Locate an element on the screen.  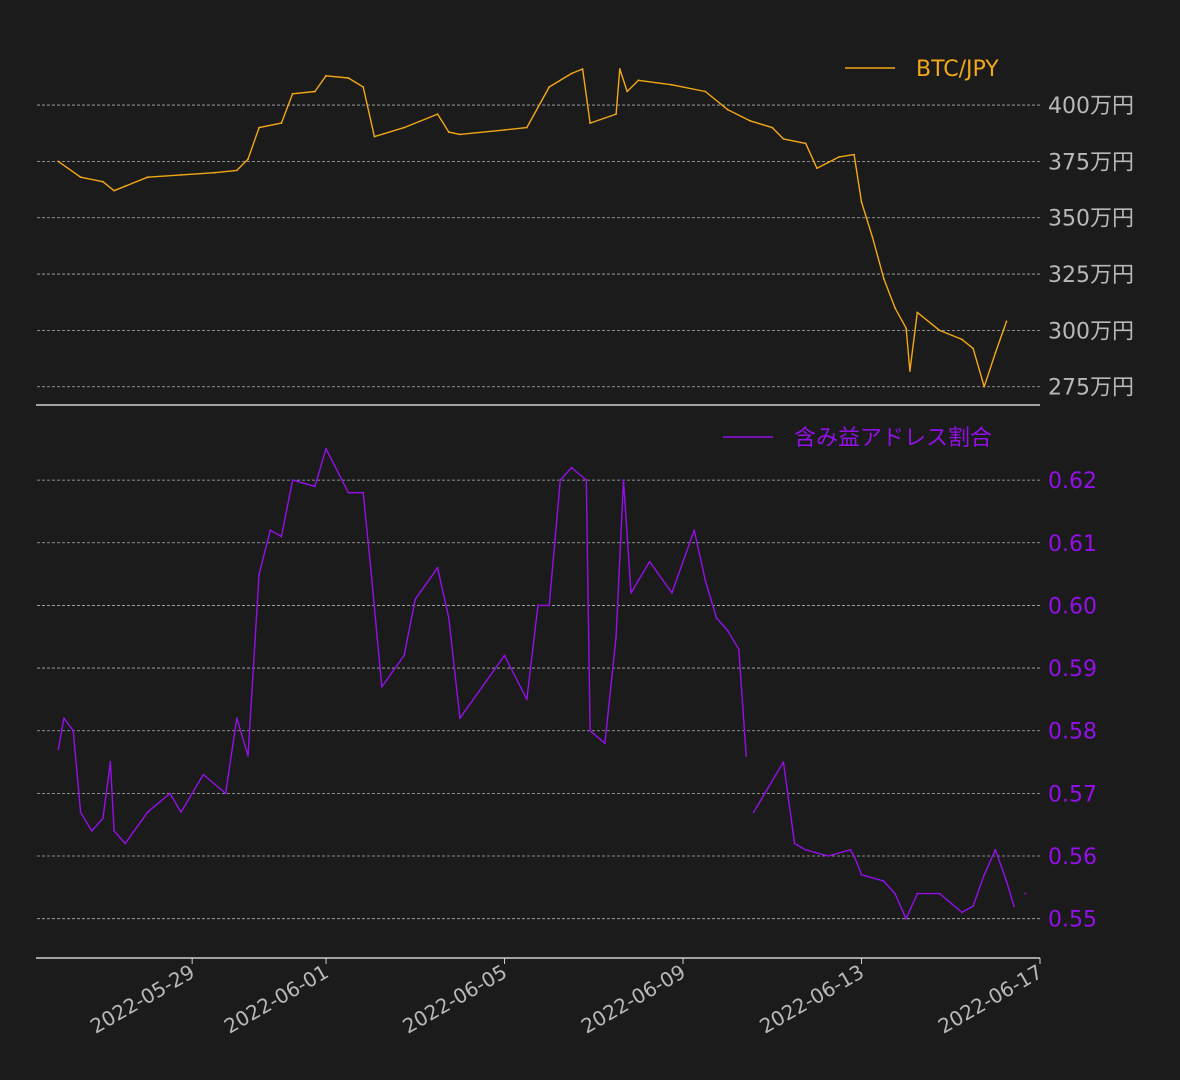
ratio-legend: 含み益アドレス割合 is located at coordinates (857, 438).